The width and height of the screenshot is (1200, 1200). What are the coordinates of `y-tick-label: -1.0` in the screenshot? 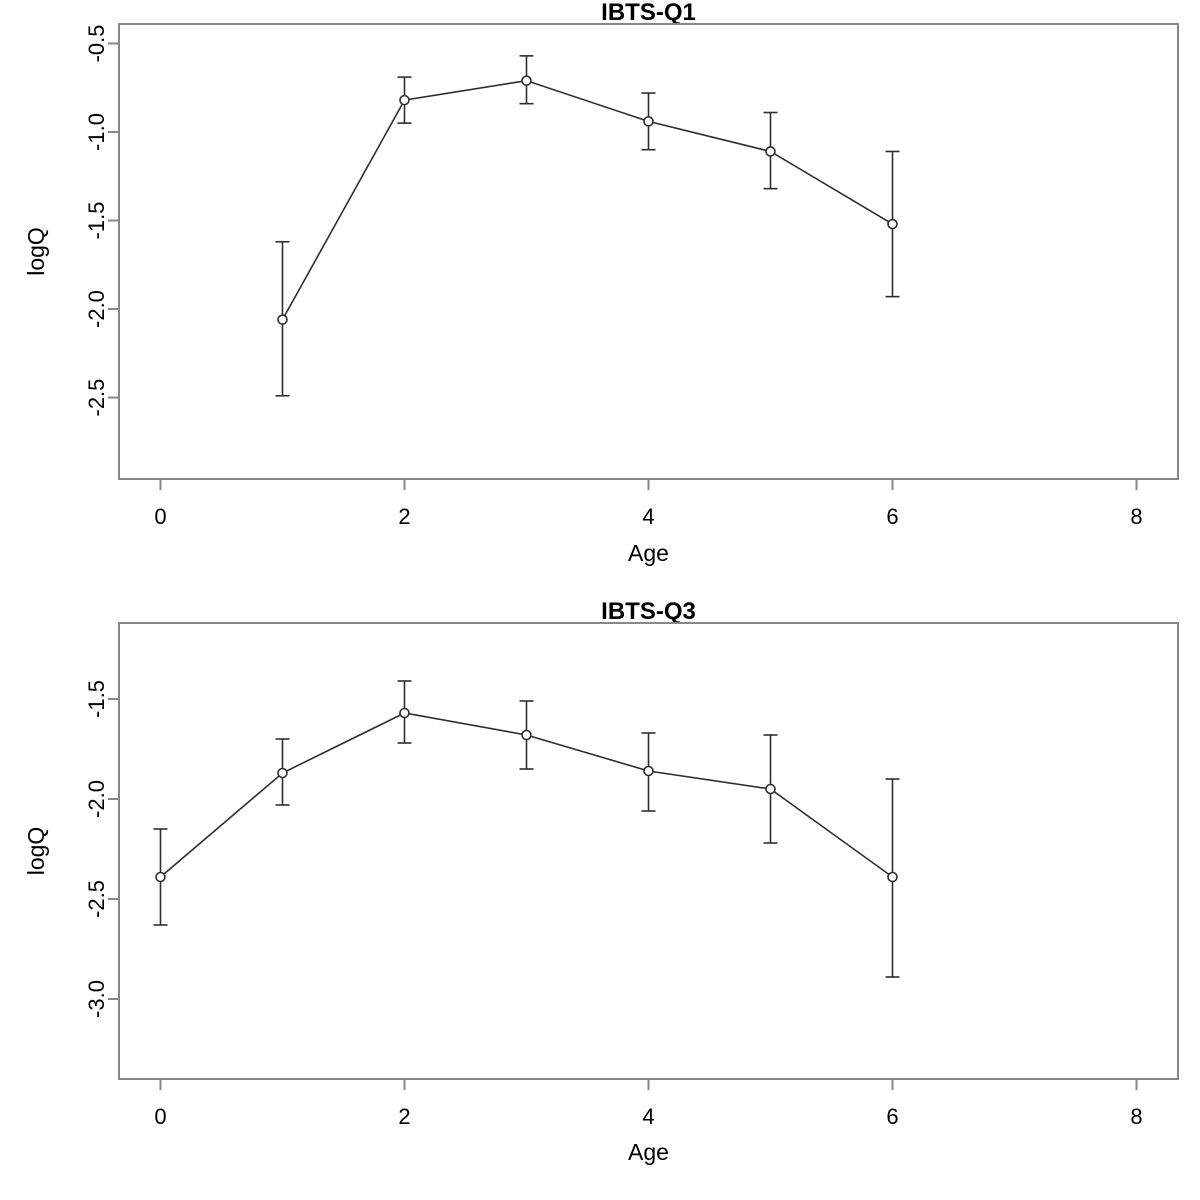 It's located at (96, 132).